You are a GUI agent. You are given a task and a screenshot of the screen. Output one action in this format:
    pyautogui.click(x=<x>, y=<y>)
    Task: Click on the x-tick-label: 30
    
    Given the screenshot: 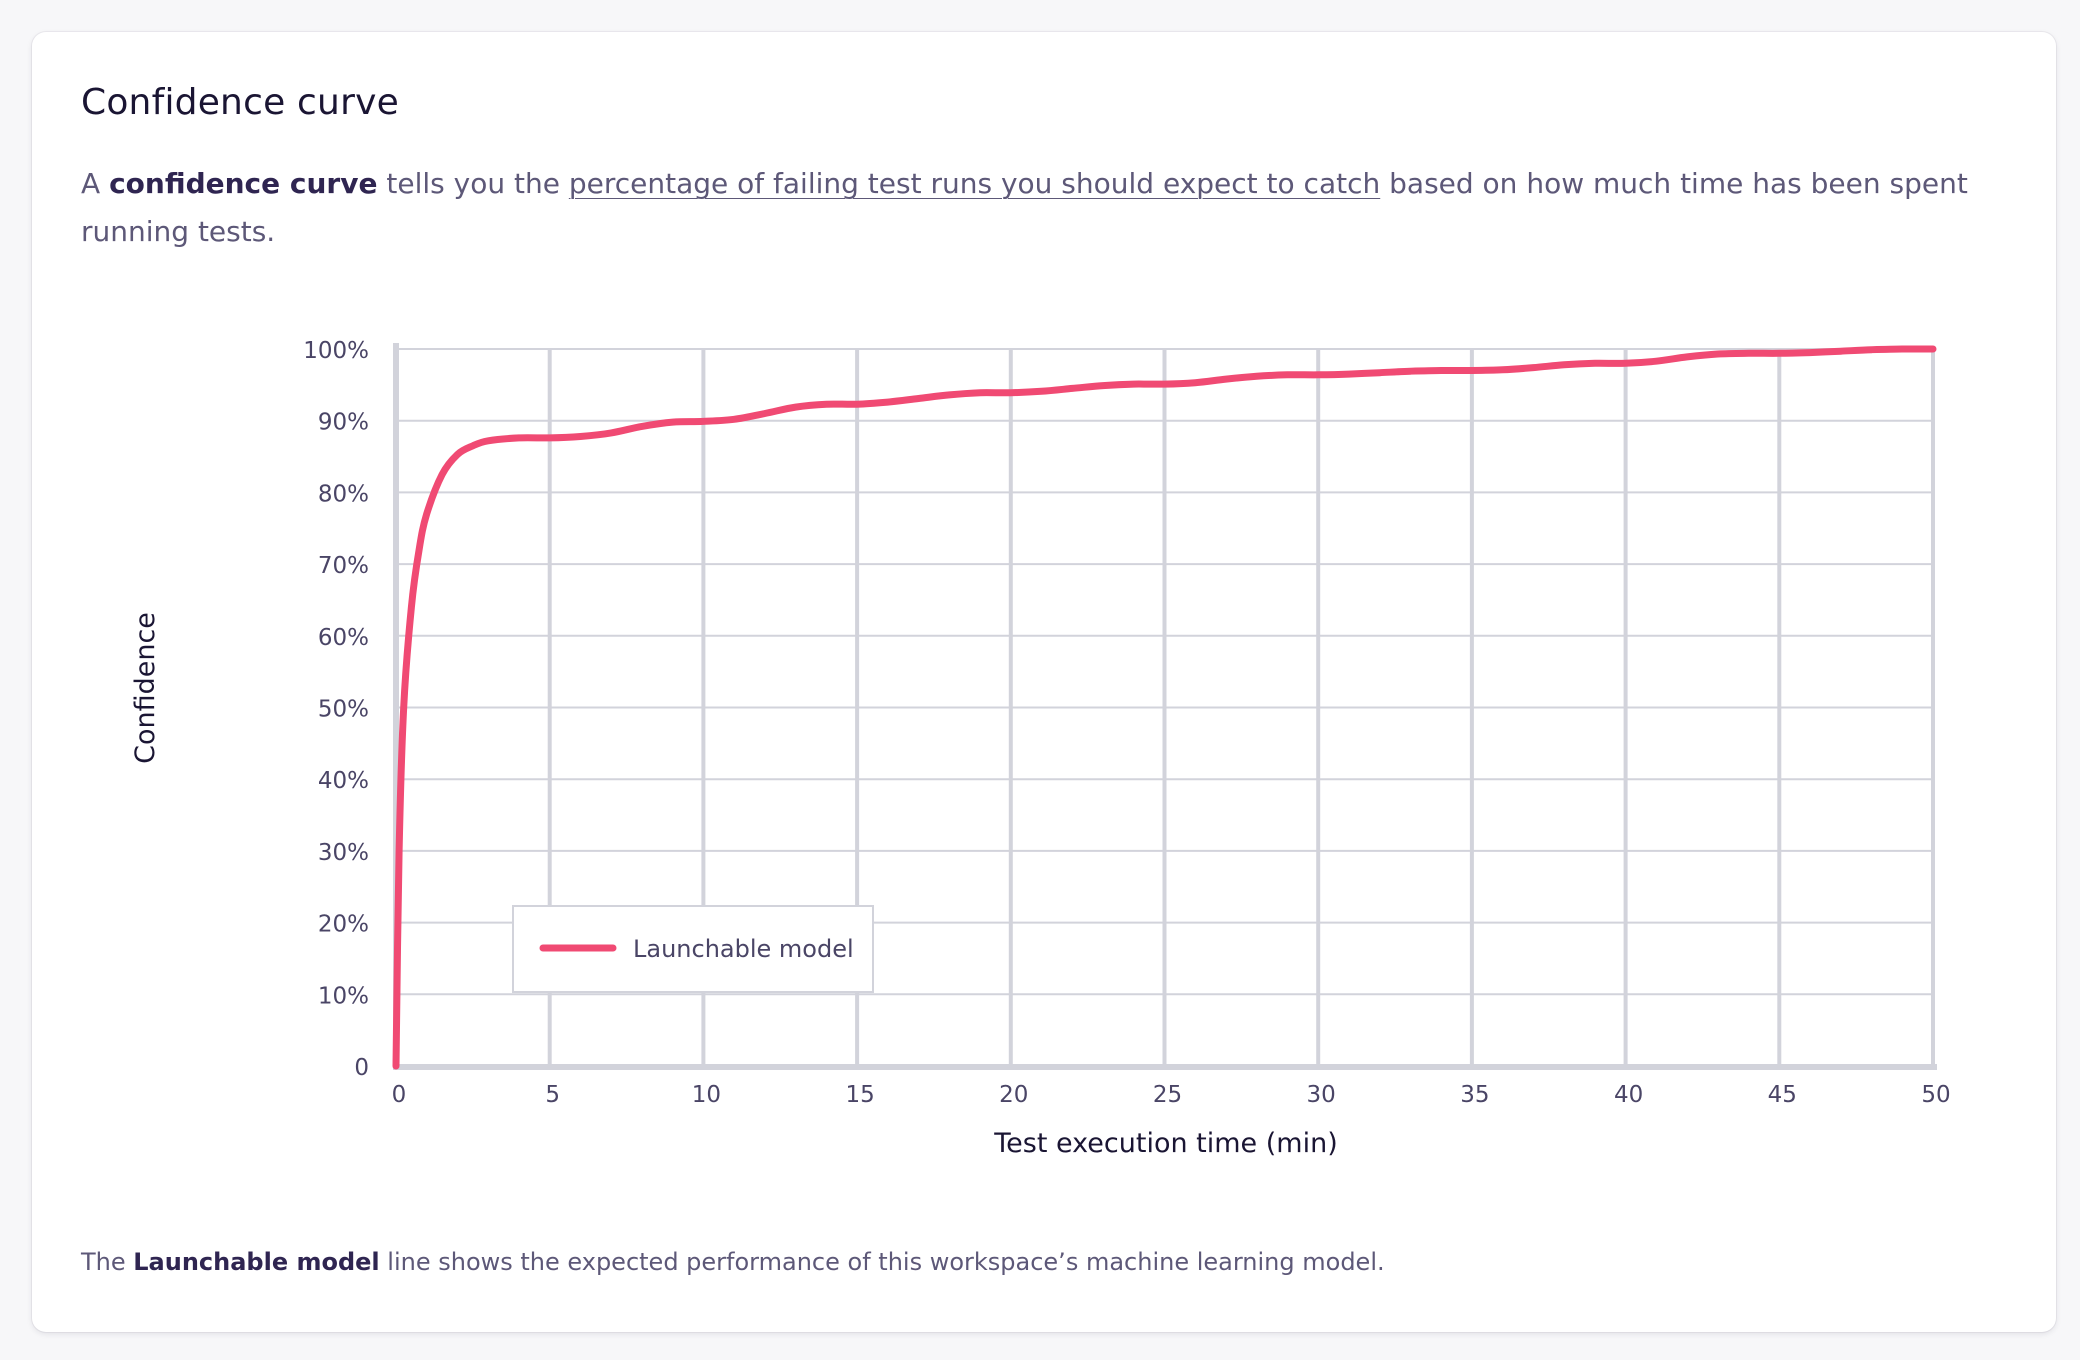 What is the action you would take?
    pyautogui.click(x=1321, y=1095)
    